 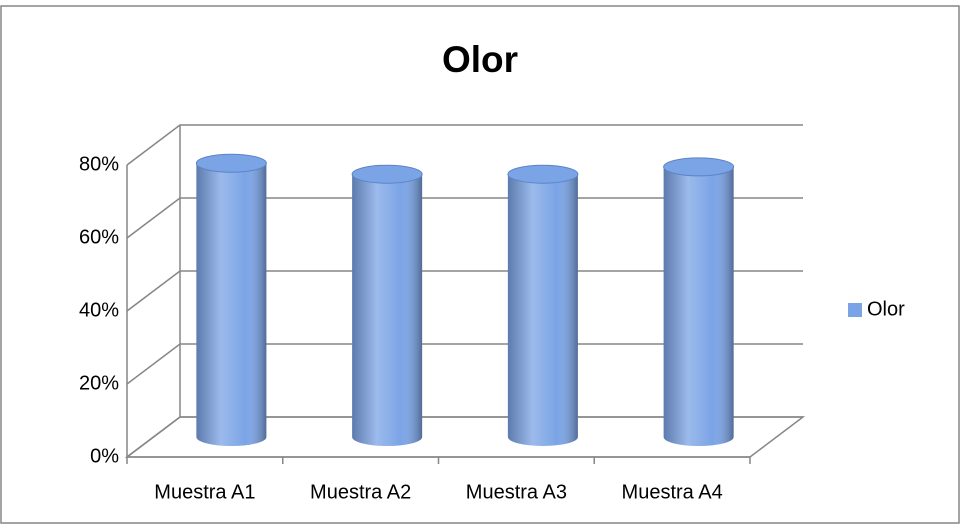 What do you see at coordinates (360, 492) in the screenshot?
I see `x-tick-label: Muestra A2` at bounding box center [360, 492].